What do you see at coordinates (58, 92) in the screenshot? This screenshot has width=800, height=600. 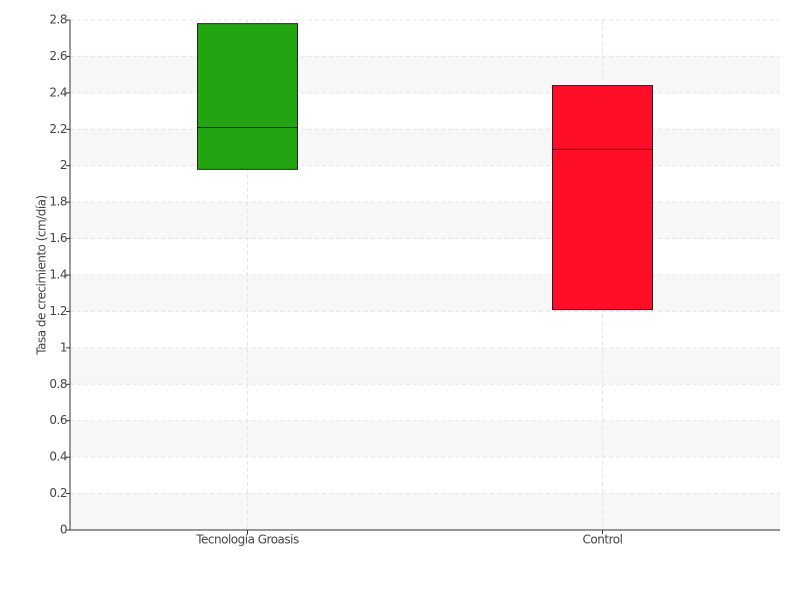 I see `y-tick-label: 2.4` at bounding box center [58, 92].